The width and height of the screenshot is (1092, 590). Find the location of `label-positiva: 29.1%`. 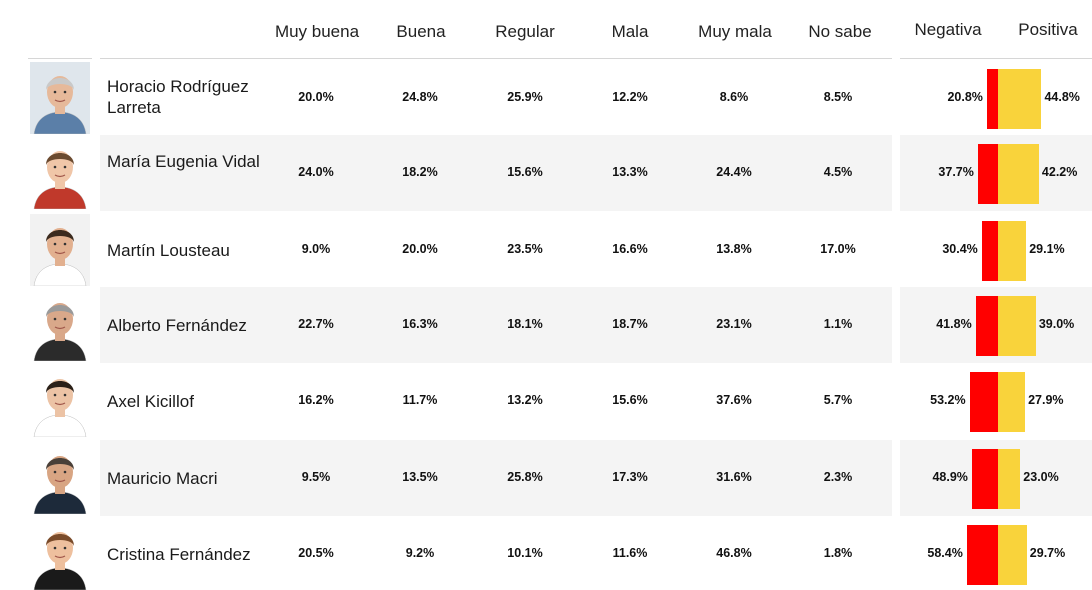

label-positiva: 29.1% is located at coordinates (1047, 249).